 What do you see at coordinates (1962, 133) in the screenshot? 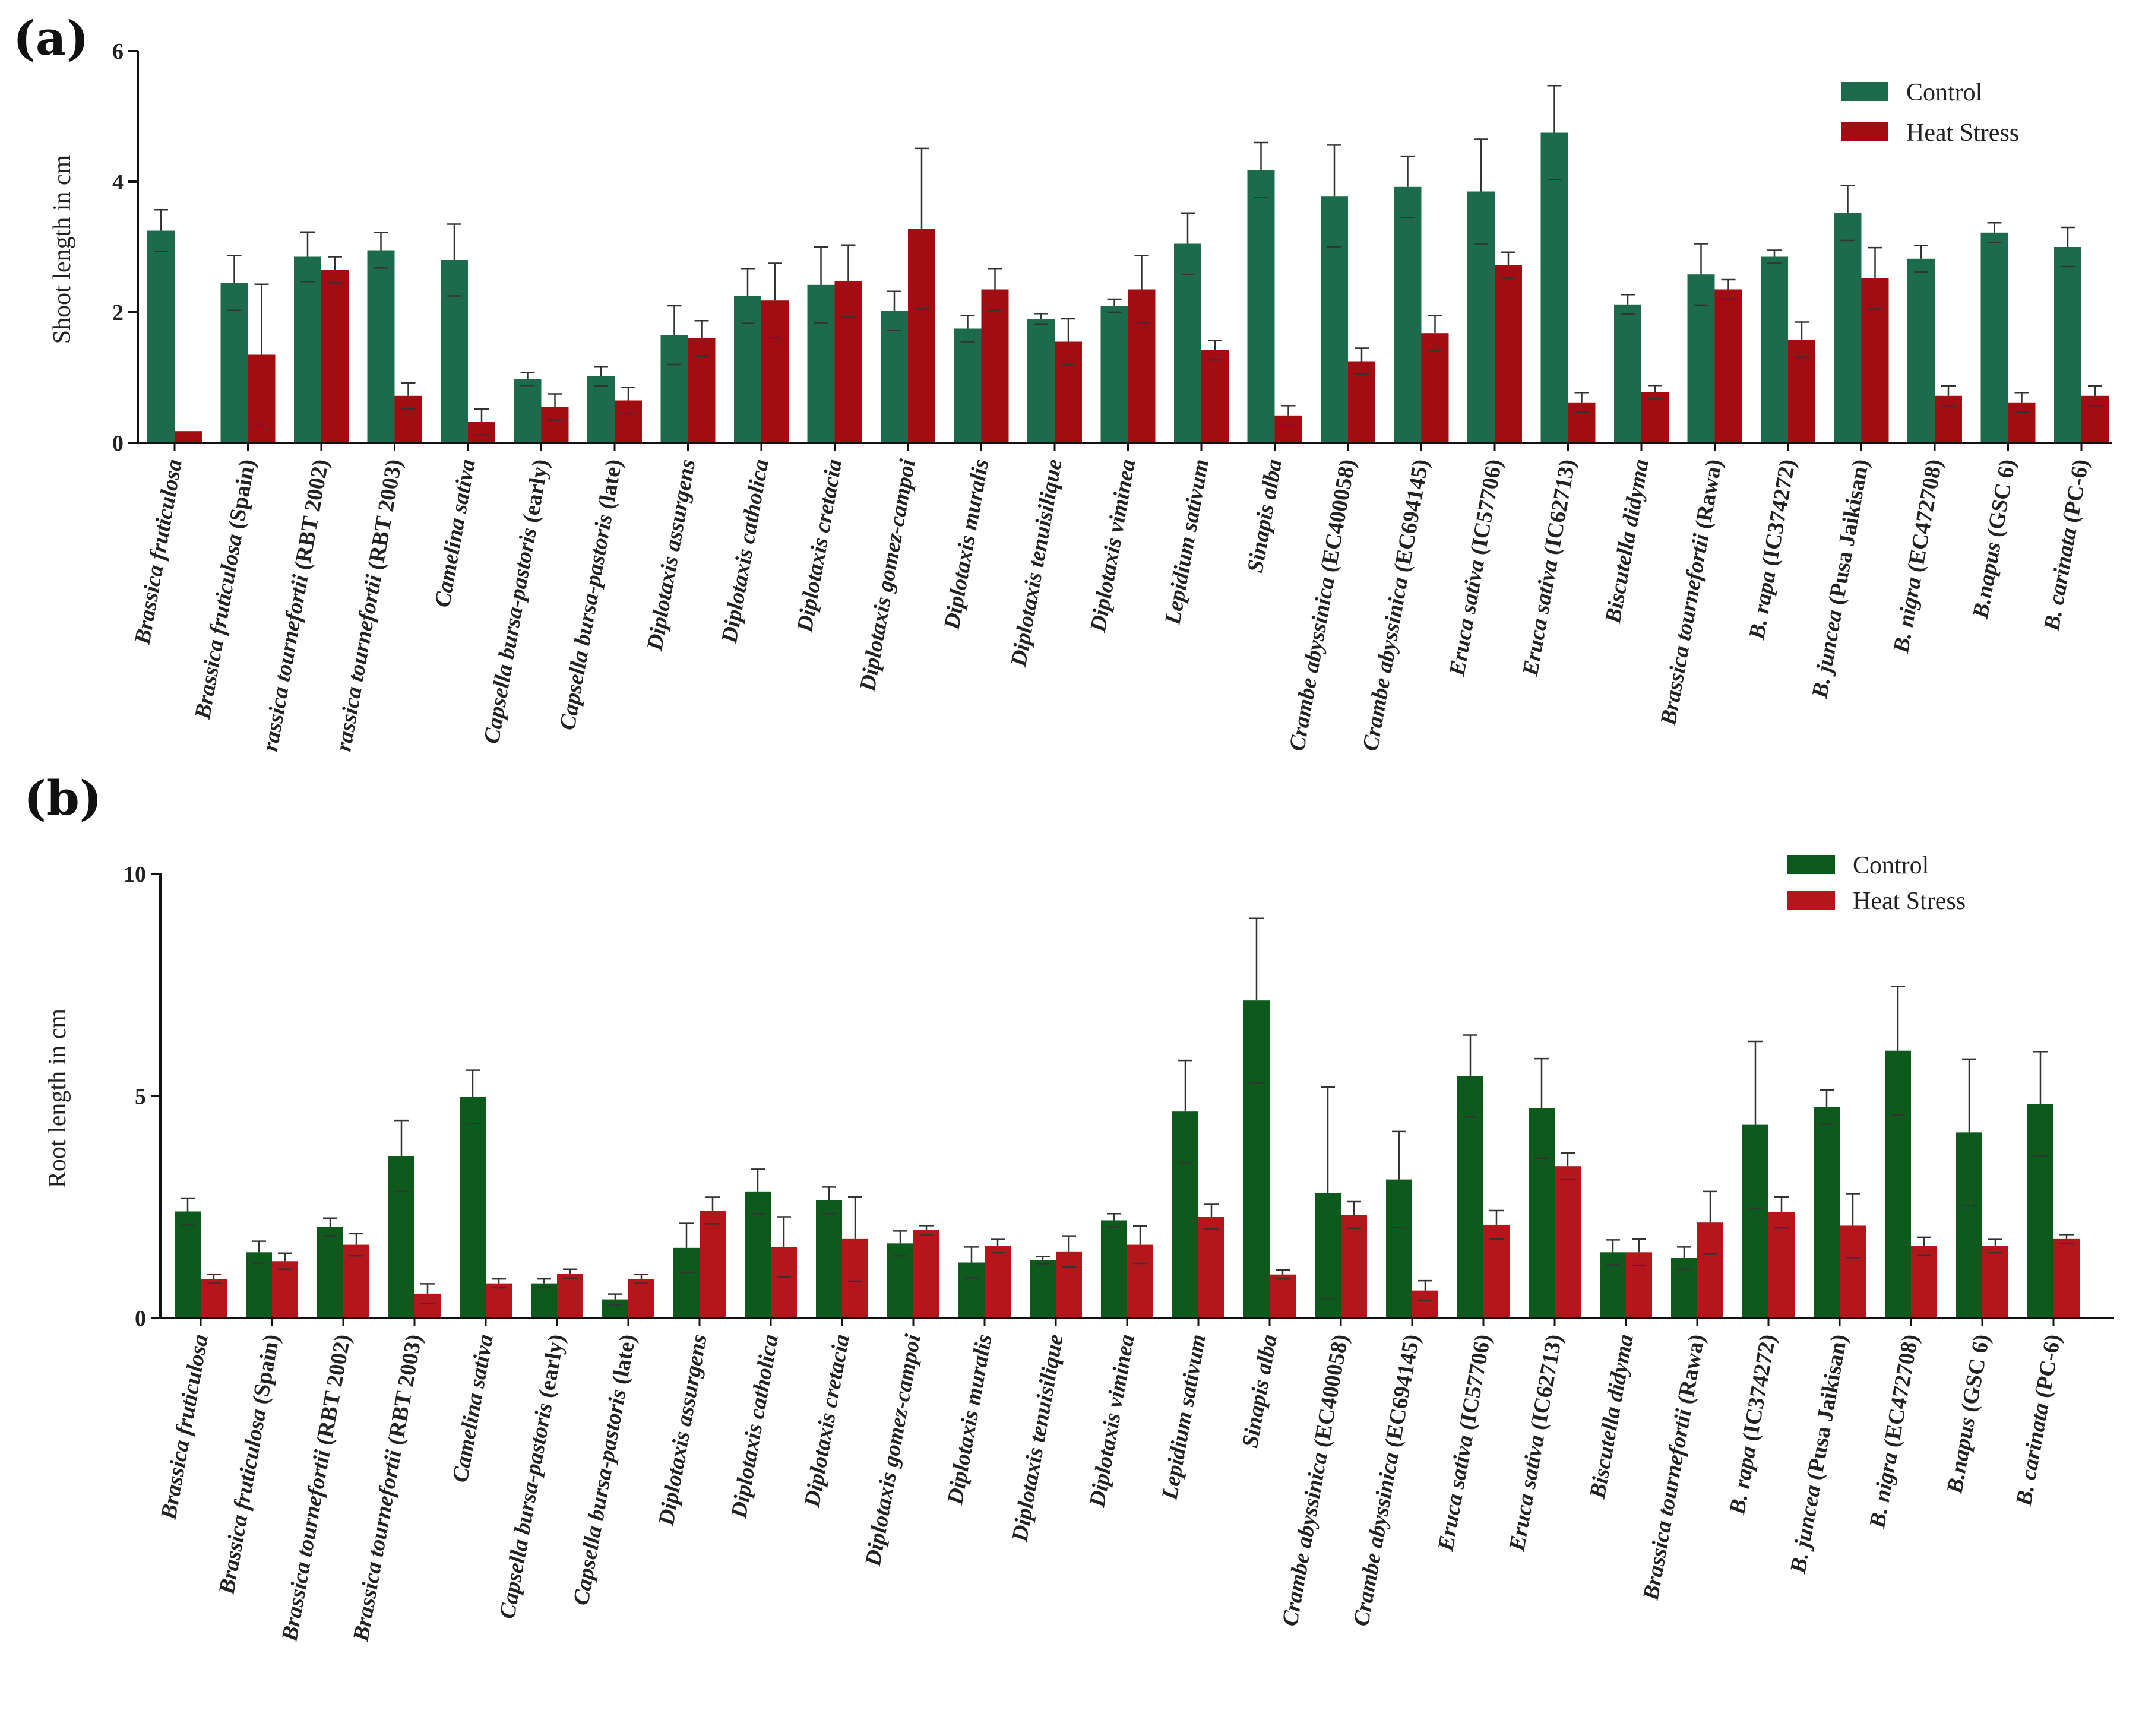
I see `legend-a-heat-label: Heat Stress` at bounding box center [1962, 133].